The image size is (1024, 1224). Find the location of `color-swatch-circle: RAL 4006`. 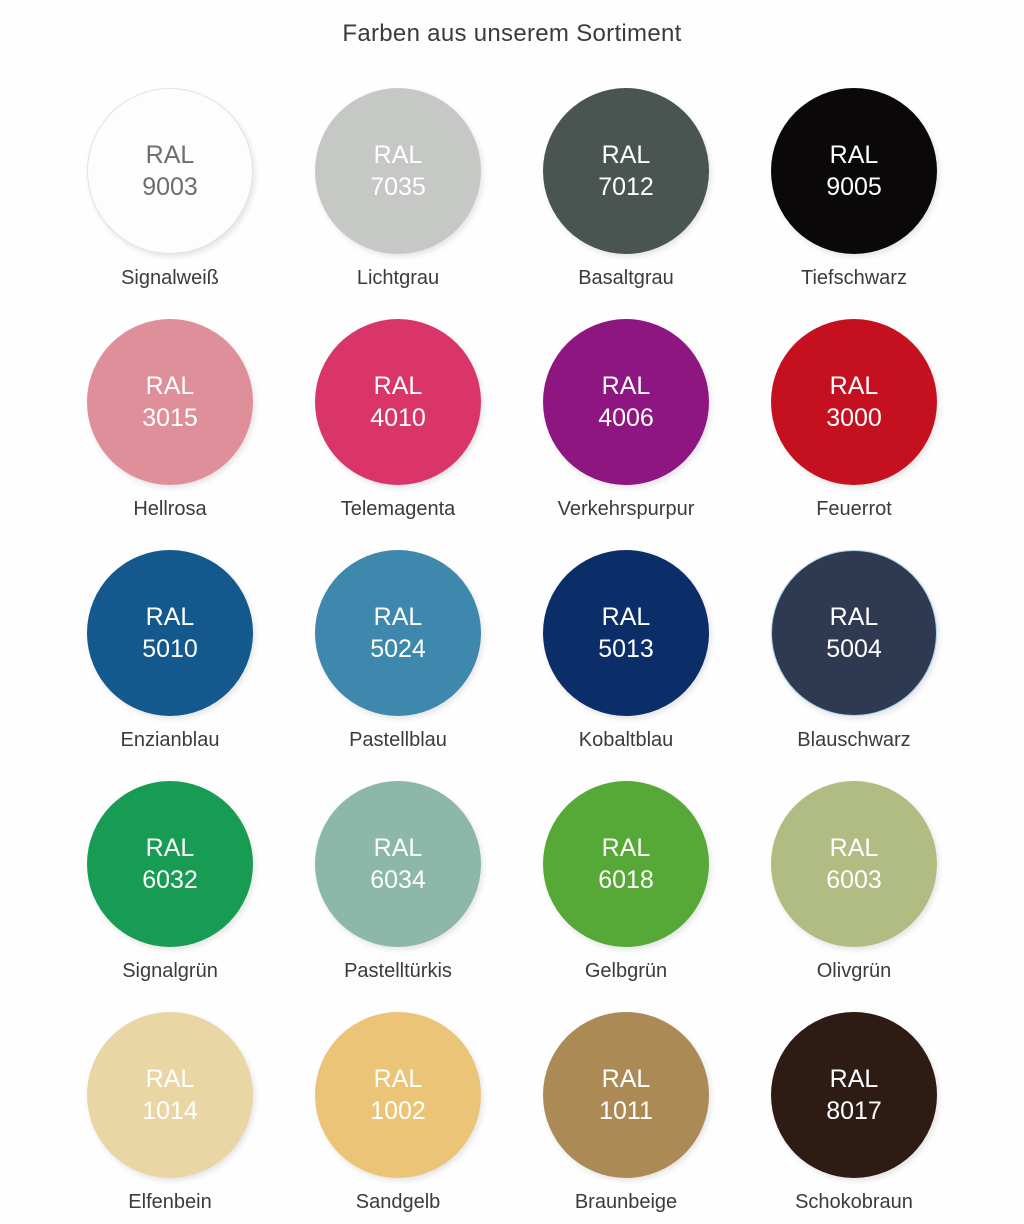

color-swatch-circle: RAL 4006 is located at coordinates (626, 402).